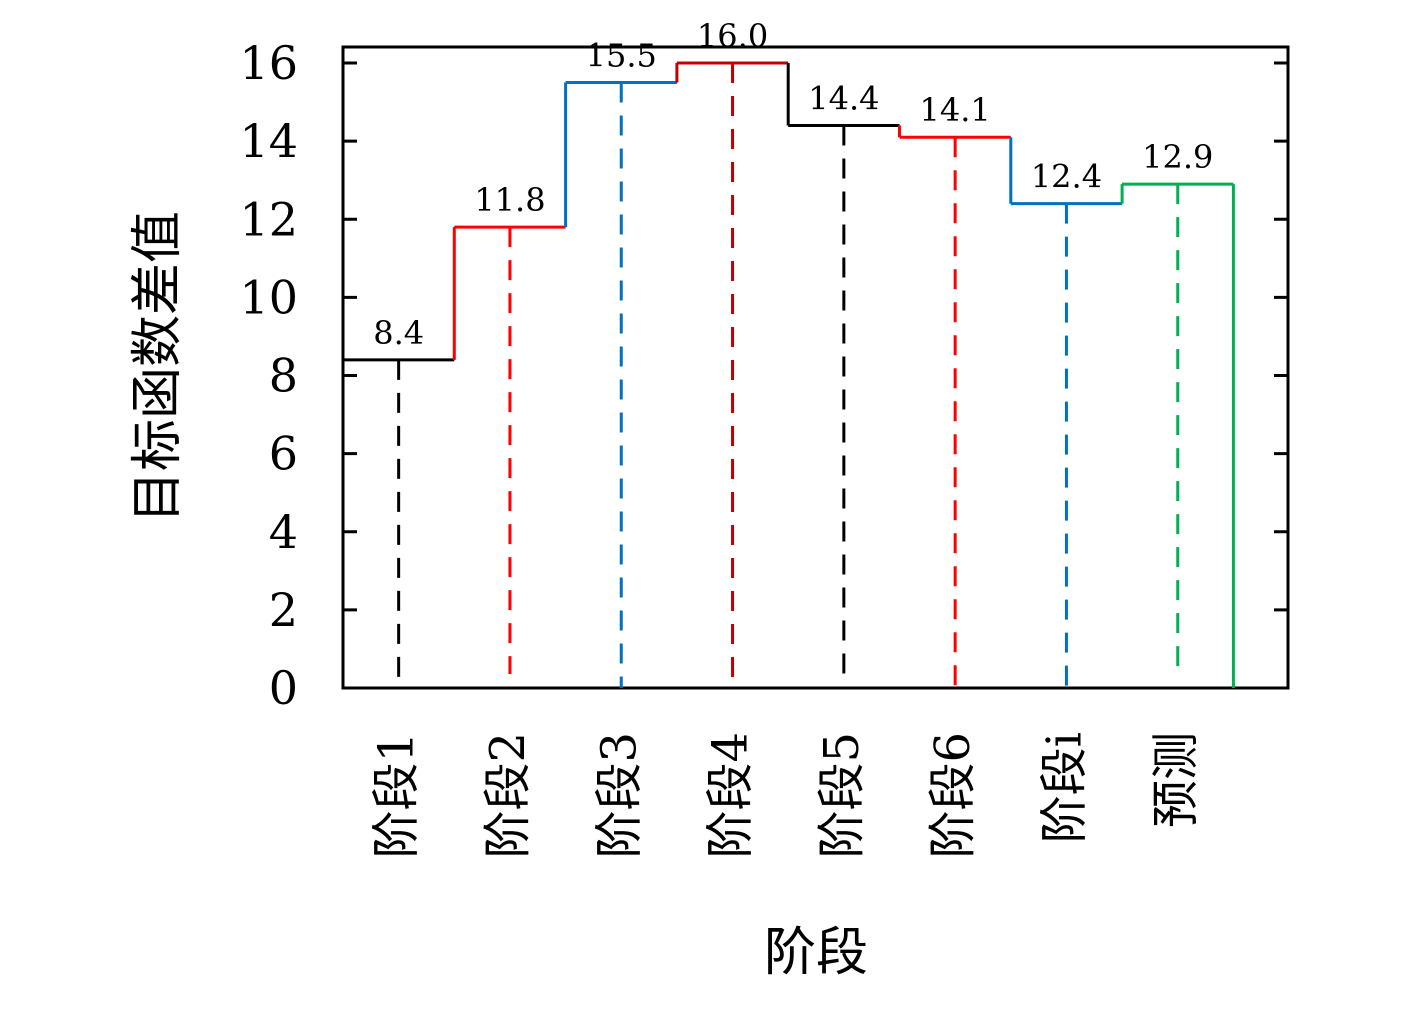 The image size is (1417, 1009). I want to click on y-tick-label: 4, so click(283, 532).